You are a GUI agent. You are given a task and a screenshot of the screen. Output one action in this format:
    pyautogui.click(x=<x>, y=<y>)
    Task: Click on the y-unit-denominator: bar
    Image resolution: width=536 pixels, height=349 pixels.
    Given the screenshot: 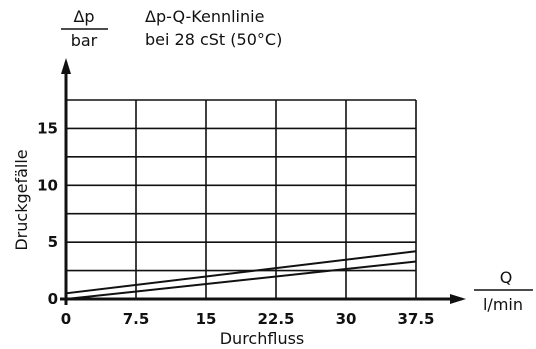 What is the action you would take?
    pyautogui.click(x=84, y=40)
    